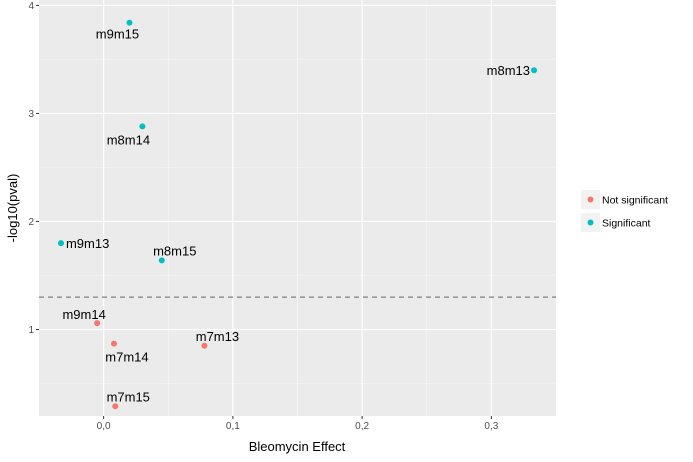 This screenshot has height=462, width=693. Describe the element at coordinates (83, 314) in the screenshot. I see `data-point-label: m9m14` at that location.